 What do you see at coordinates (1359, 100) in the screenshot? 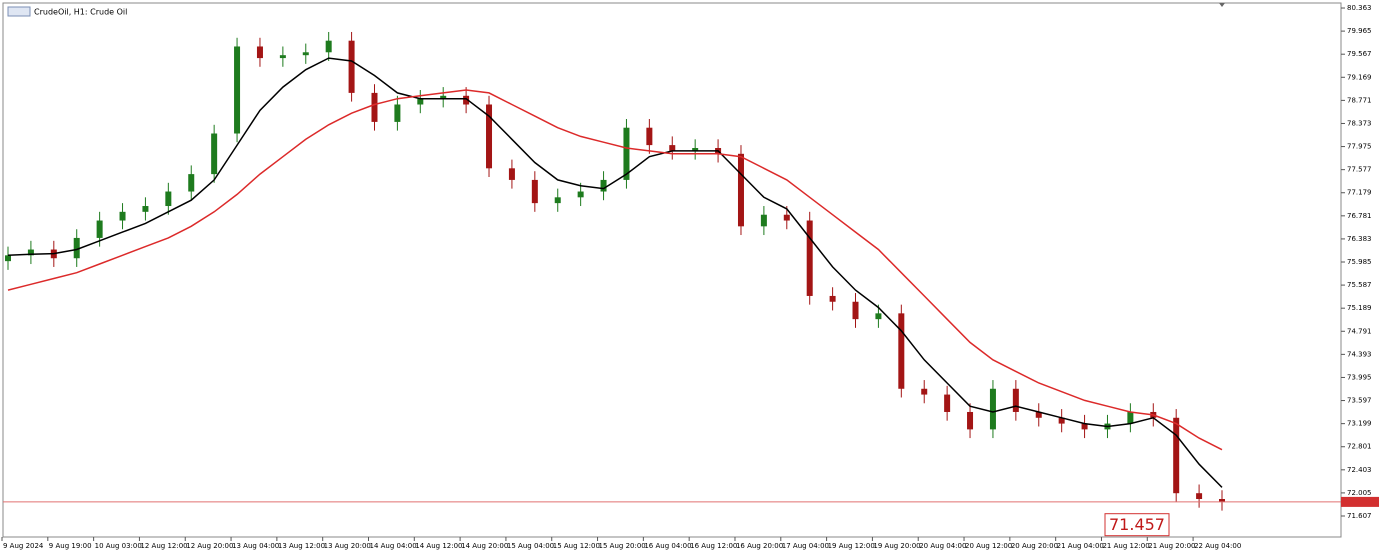
I see `y-tick-label: 78.771` at bounding box center [1359, 100].